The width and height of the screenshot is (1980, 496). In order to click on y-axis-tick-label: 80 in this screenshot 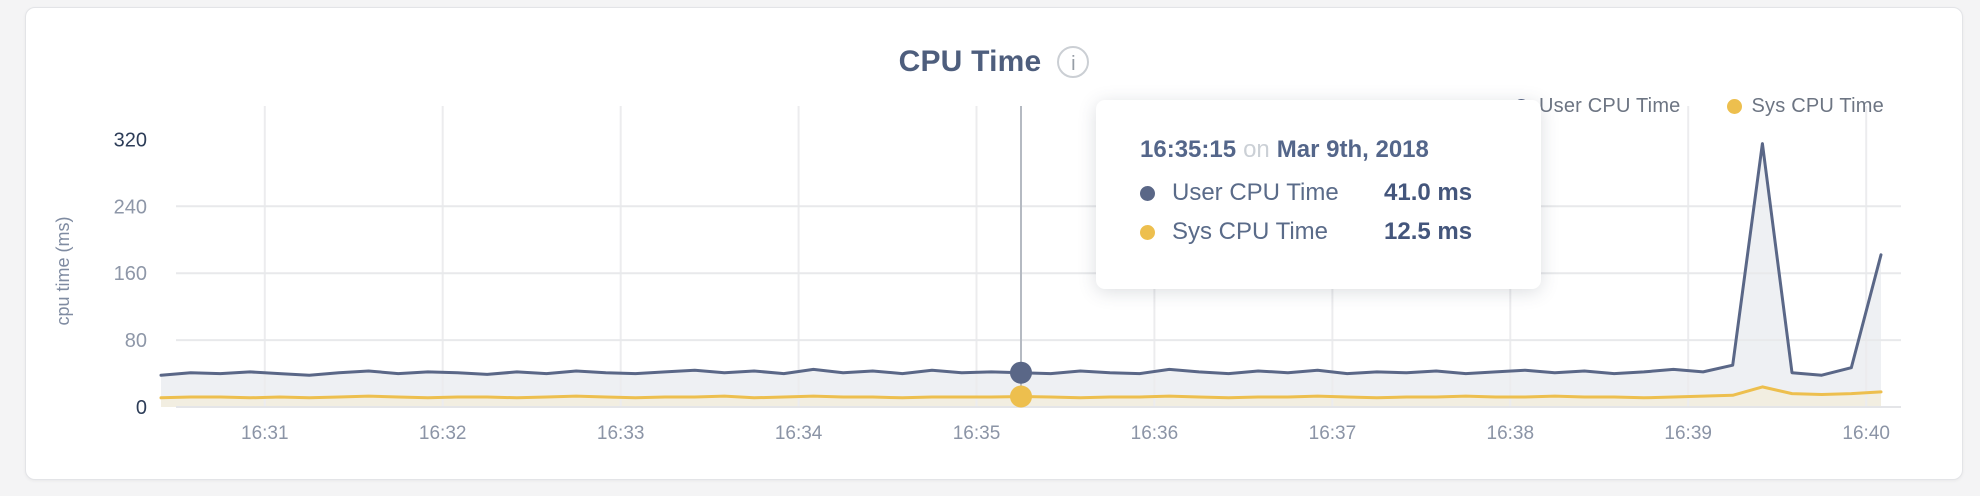, I will do `click(136, 341)`.